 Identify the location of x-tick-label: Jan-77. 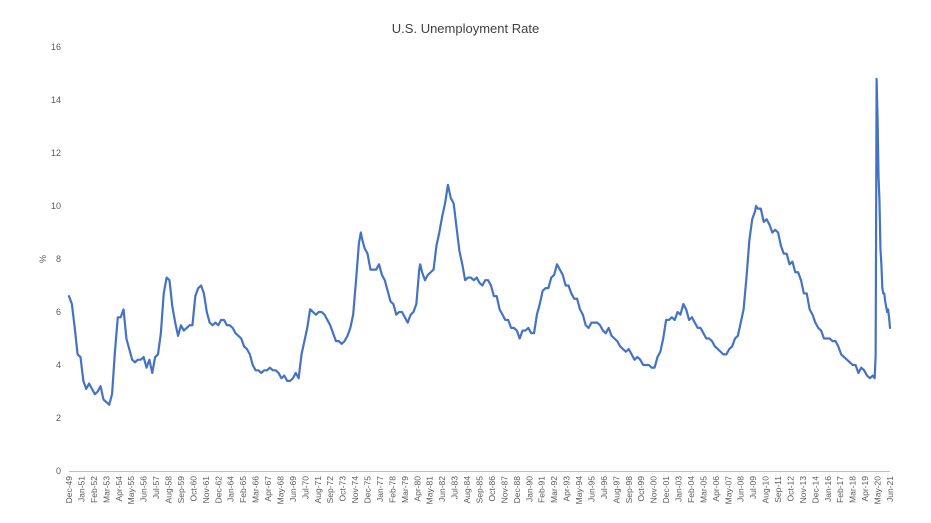
(380, 489).